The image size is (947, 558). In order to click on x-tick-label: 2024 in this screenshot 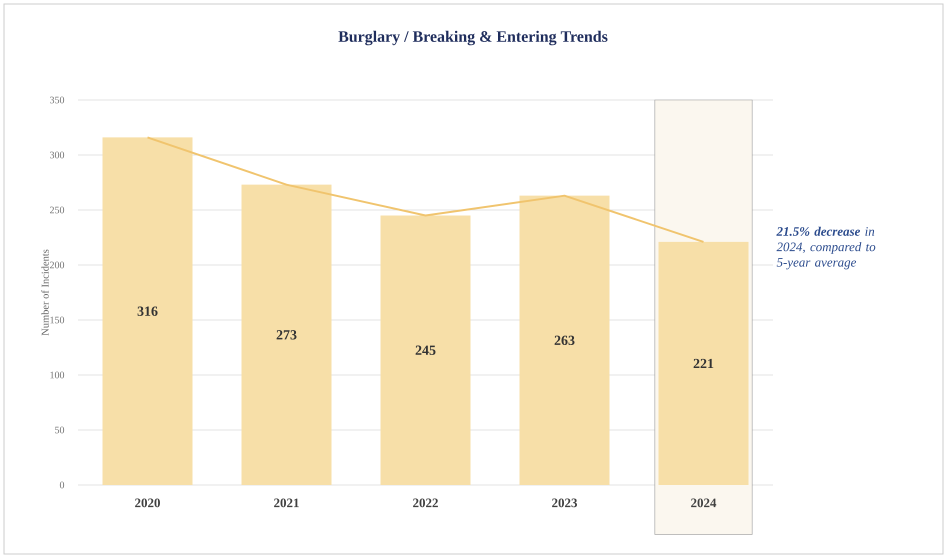, I will do `click(703, 503)`.